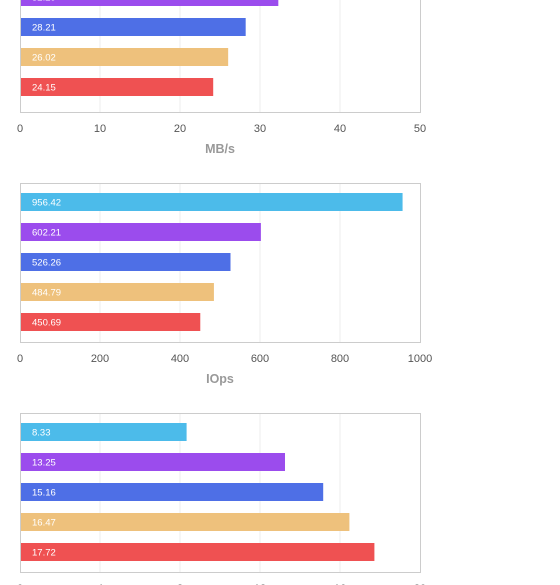 This screenshot has height=585, width=560. I want to click on x-tick-label: 10, so click(100, 129).